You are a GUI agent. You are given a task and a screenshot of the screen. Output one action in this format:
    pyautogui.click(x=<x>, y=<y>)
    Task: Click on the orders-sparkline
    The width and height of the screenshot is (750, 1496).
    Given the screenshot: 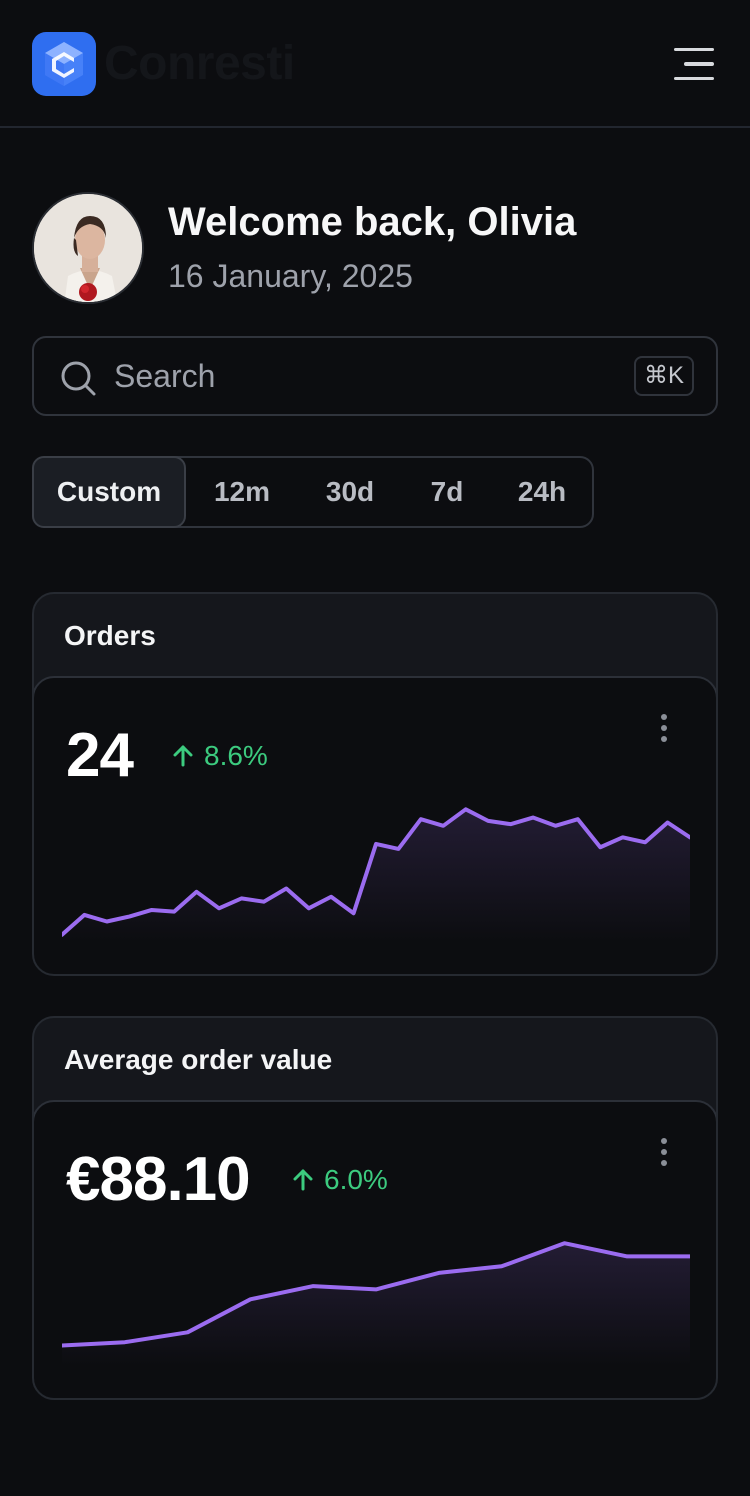 What is the action you would take?
    pyautogui.click(x=376, y=874)
    